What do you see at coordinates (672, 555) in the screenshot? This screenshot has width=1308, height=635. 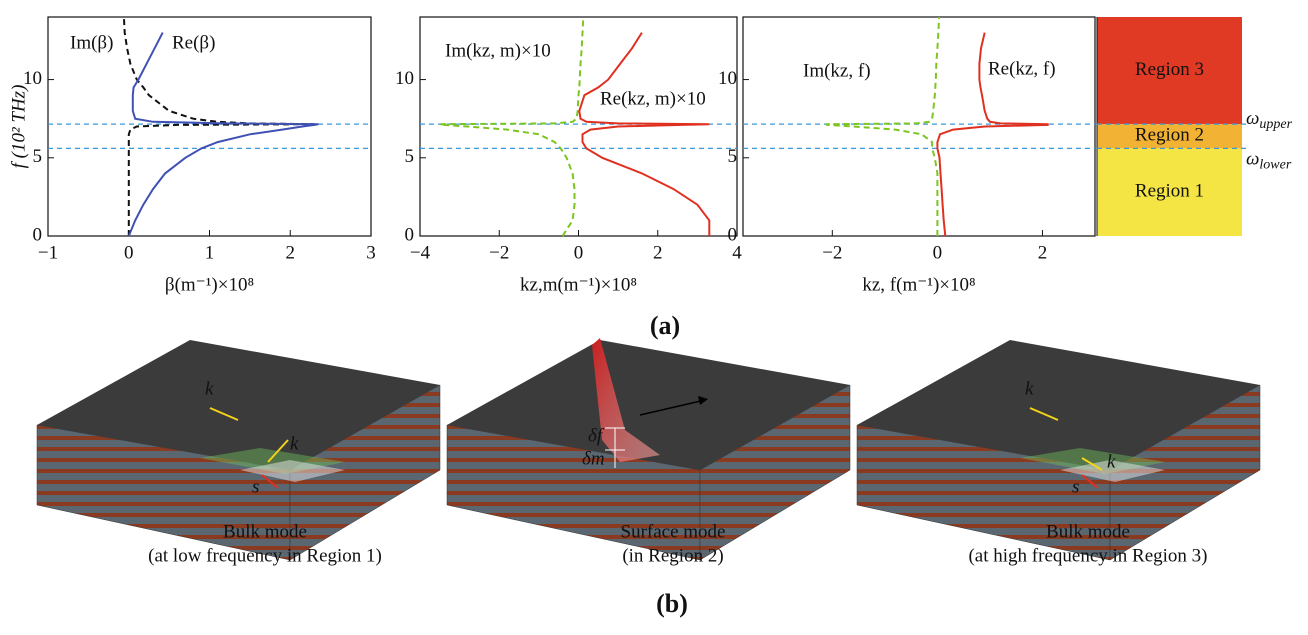 I see `caption: (in Region 2)` at bounding box center [672, 555].